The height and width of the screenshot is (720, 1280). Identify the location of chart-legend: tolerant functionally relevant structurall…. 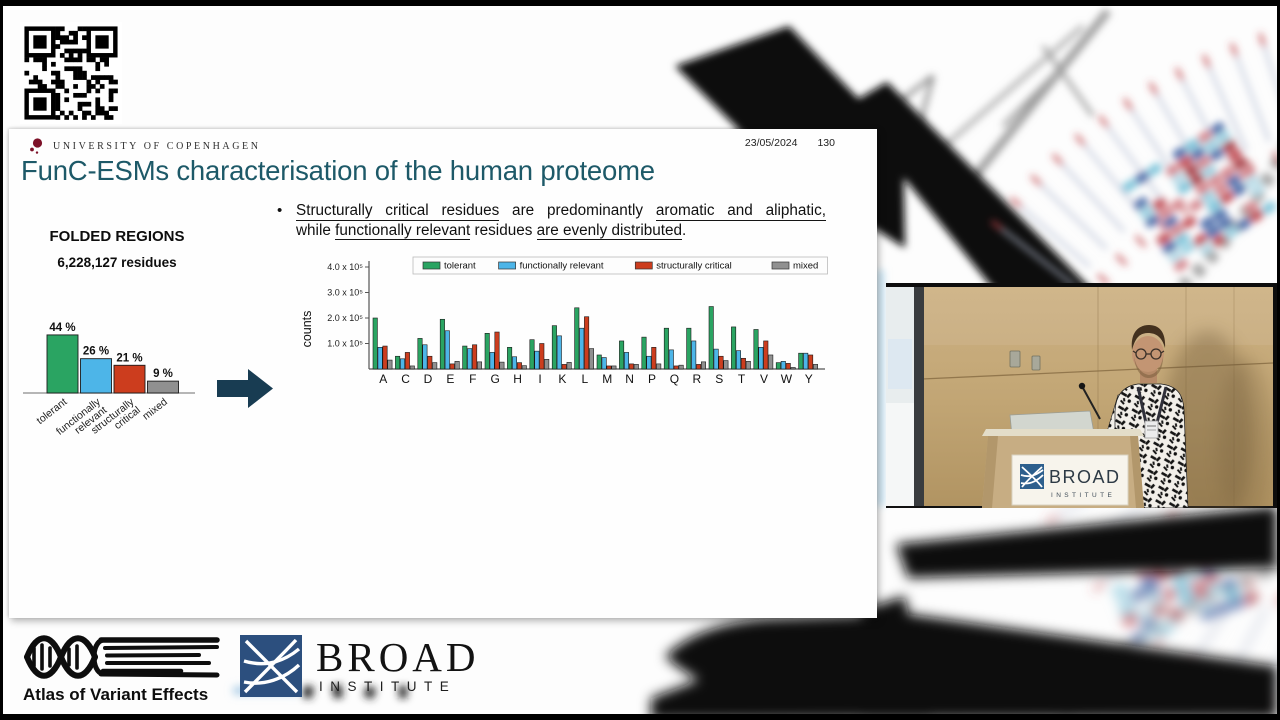
(620, 265).